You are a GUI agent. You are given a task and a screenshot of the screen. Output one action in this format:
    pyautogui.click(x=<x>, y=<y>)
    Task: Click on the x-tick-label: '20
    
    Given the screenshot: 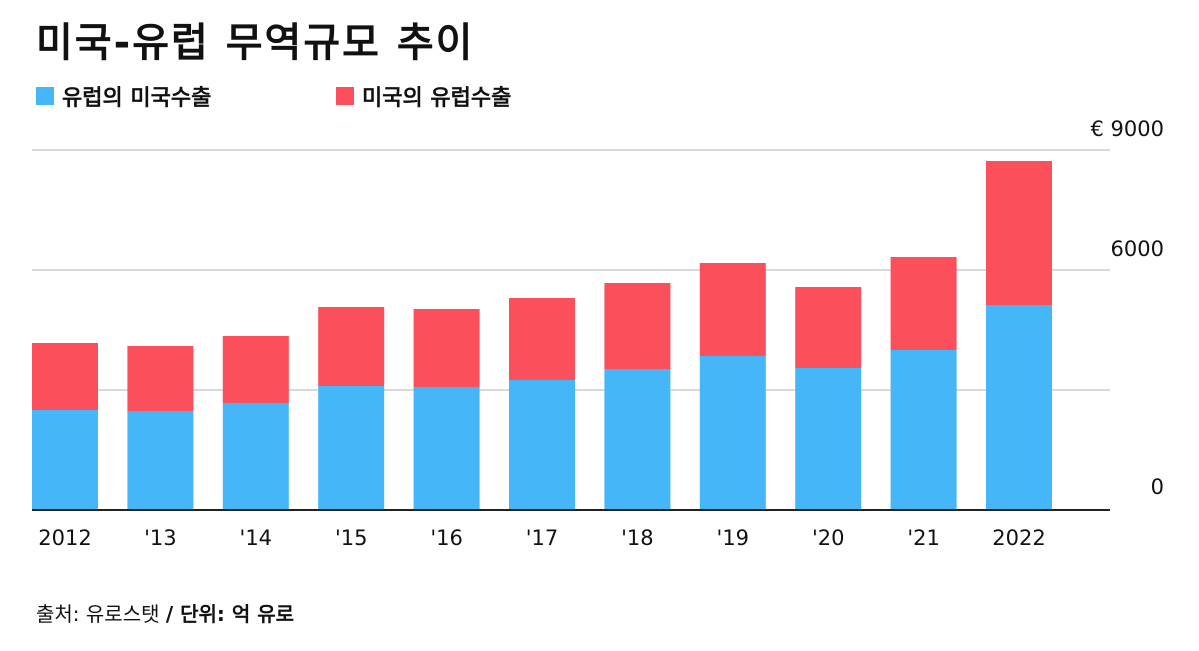 What is the action you would take?
    pyautogui.click(x=828, y=538)
    